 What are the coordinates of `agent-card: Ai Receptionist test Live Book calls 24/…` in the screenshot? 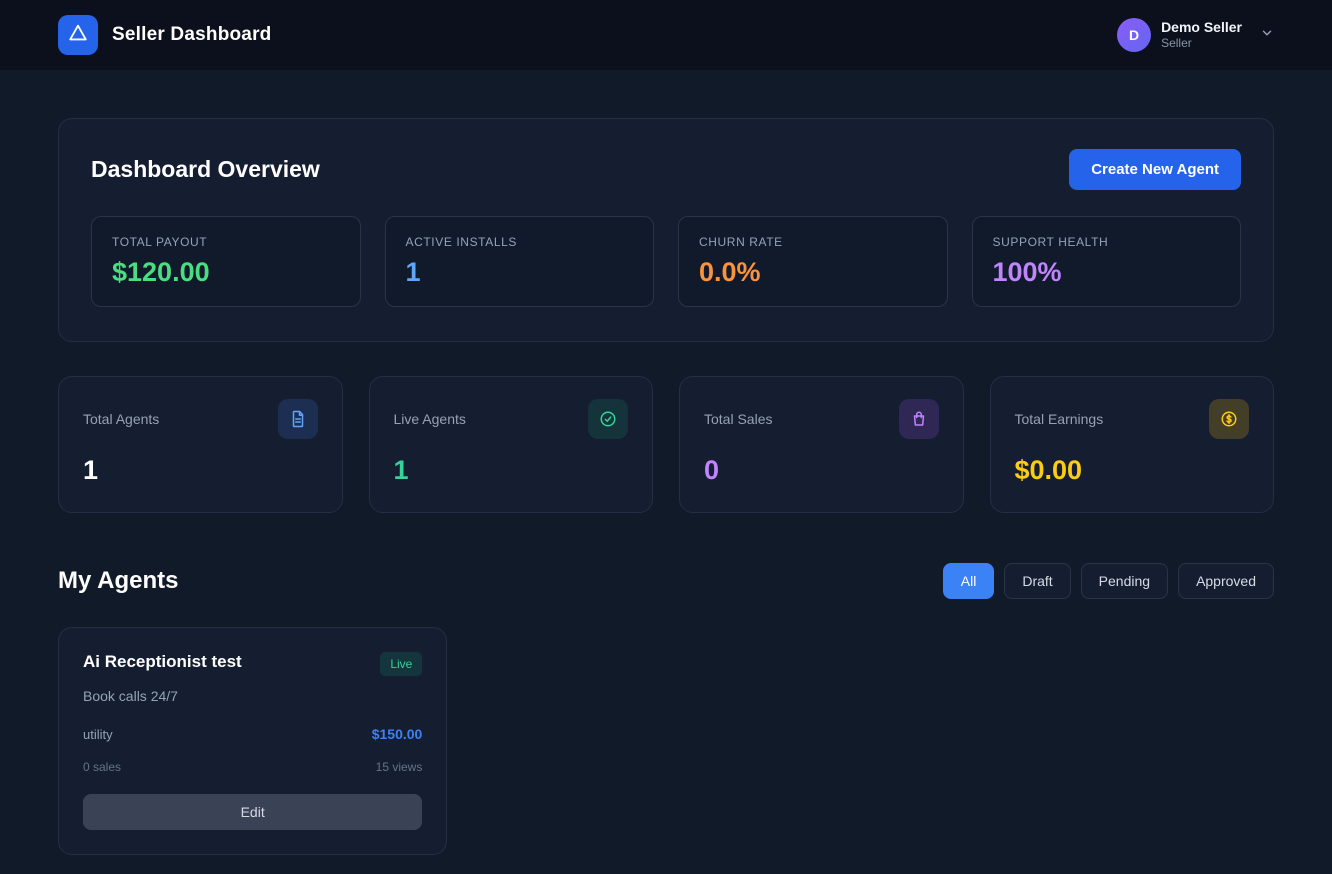 It's located at (253, 741).